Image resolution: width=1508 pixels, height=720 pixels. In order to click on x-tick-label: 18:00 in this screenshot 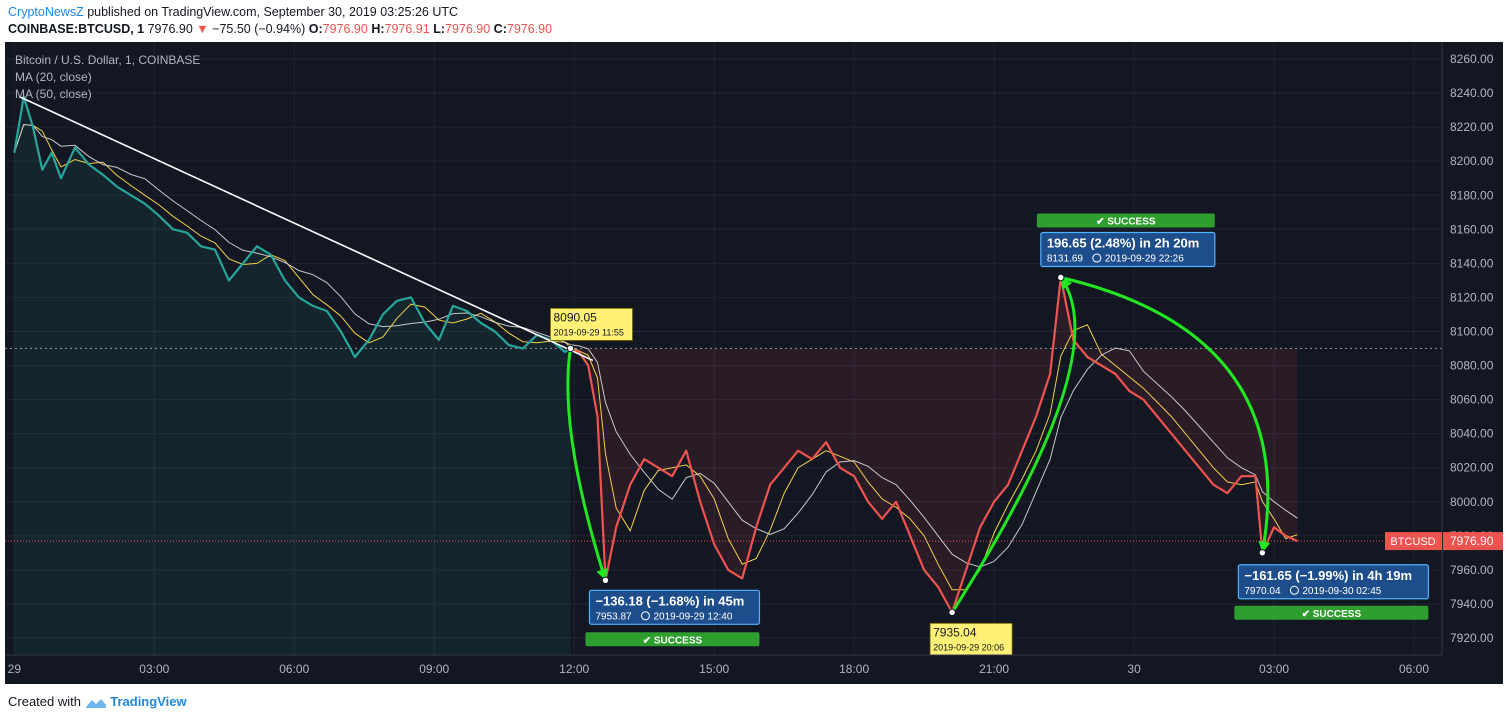, I will do `click(854, 669)`.